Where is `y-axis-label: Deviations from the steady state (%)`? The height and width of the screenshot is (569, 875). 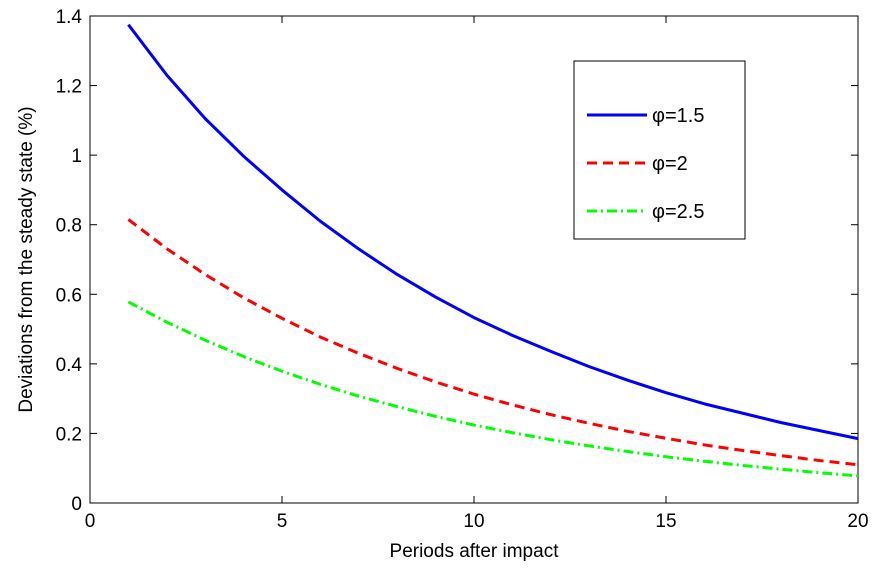 y-axis-label: Deviations from the steady state (%) is located at coordinates (26, 259).